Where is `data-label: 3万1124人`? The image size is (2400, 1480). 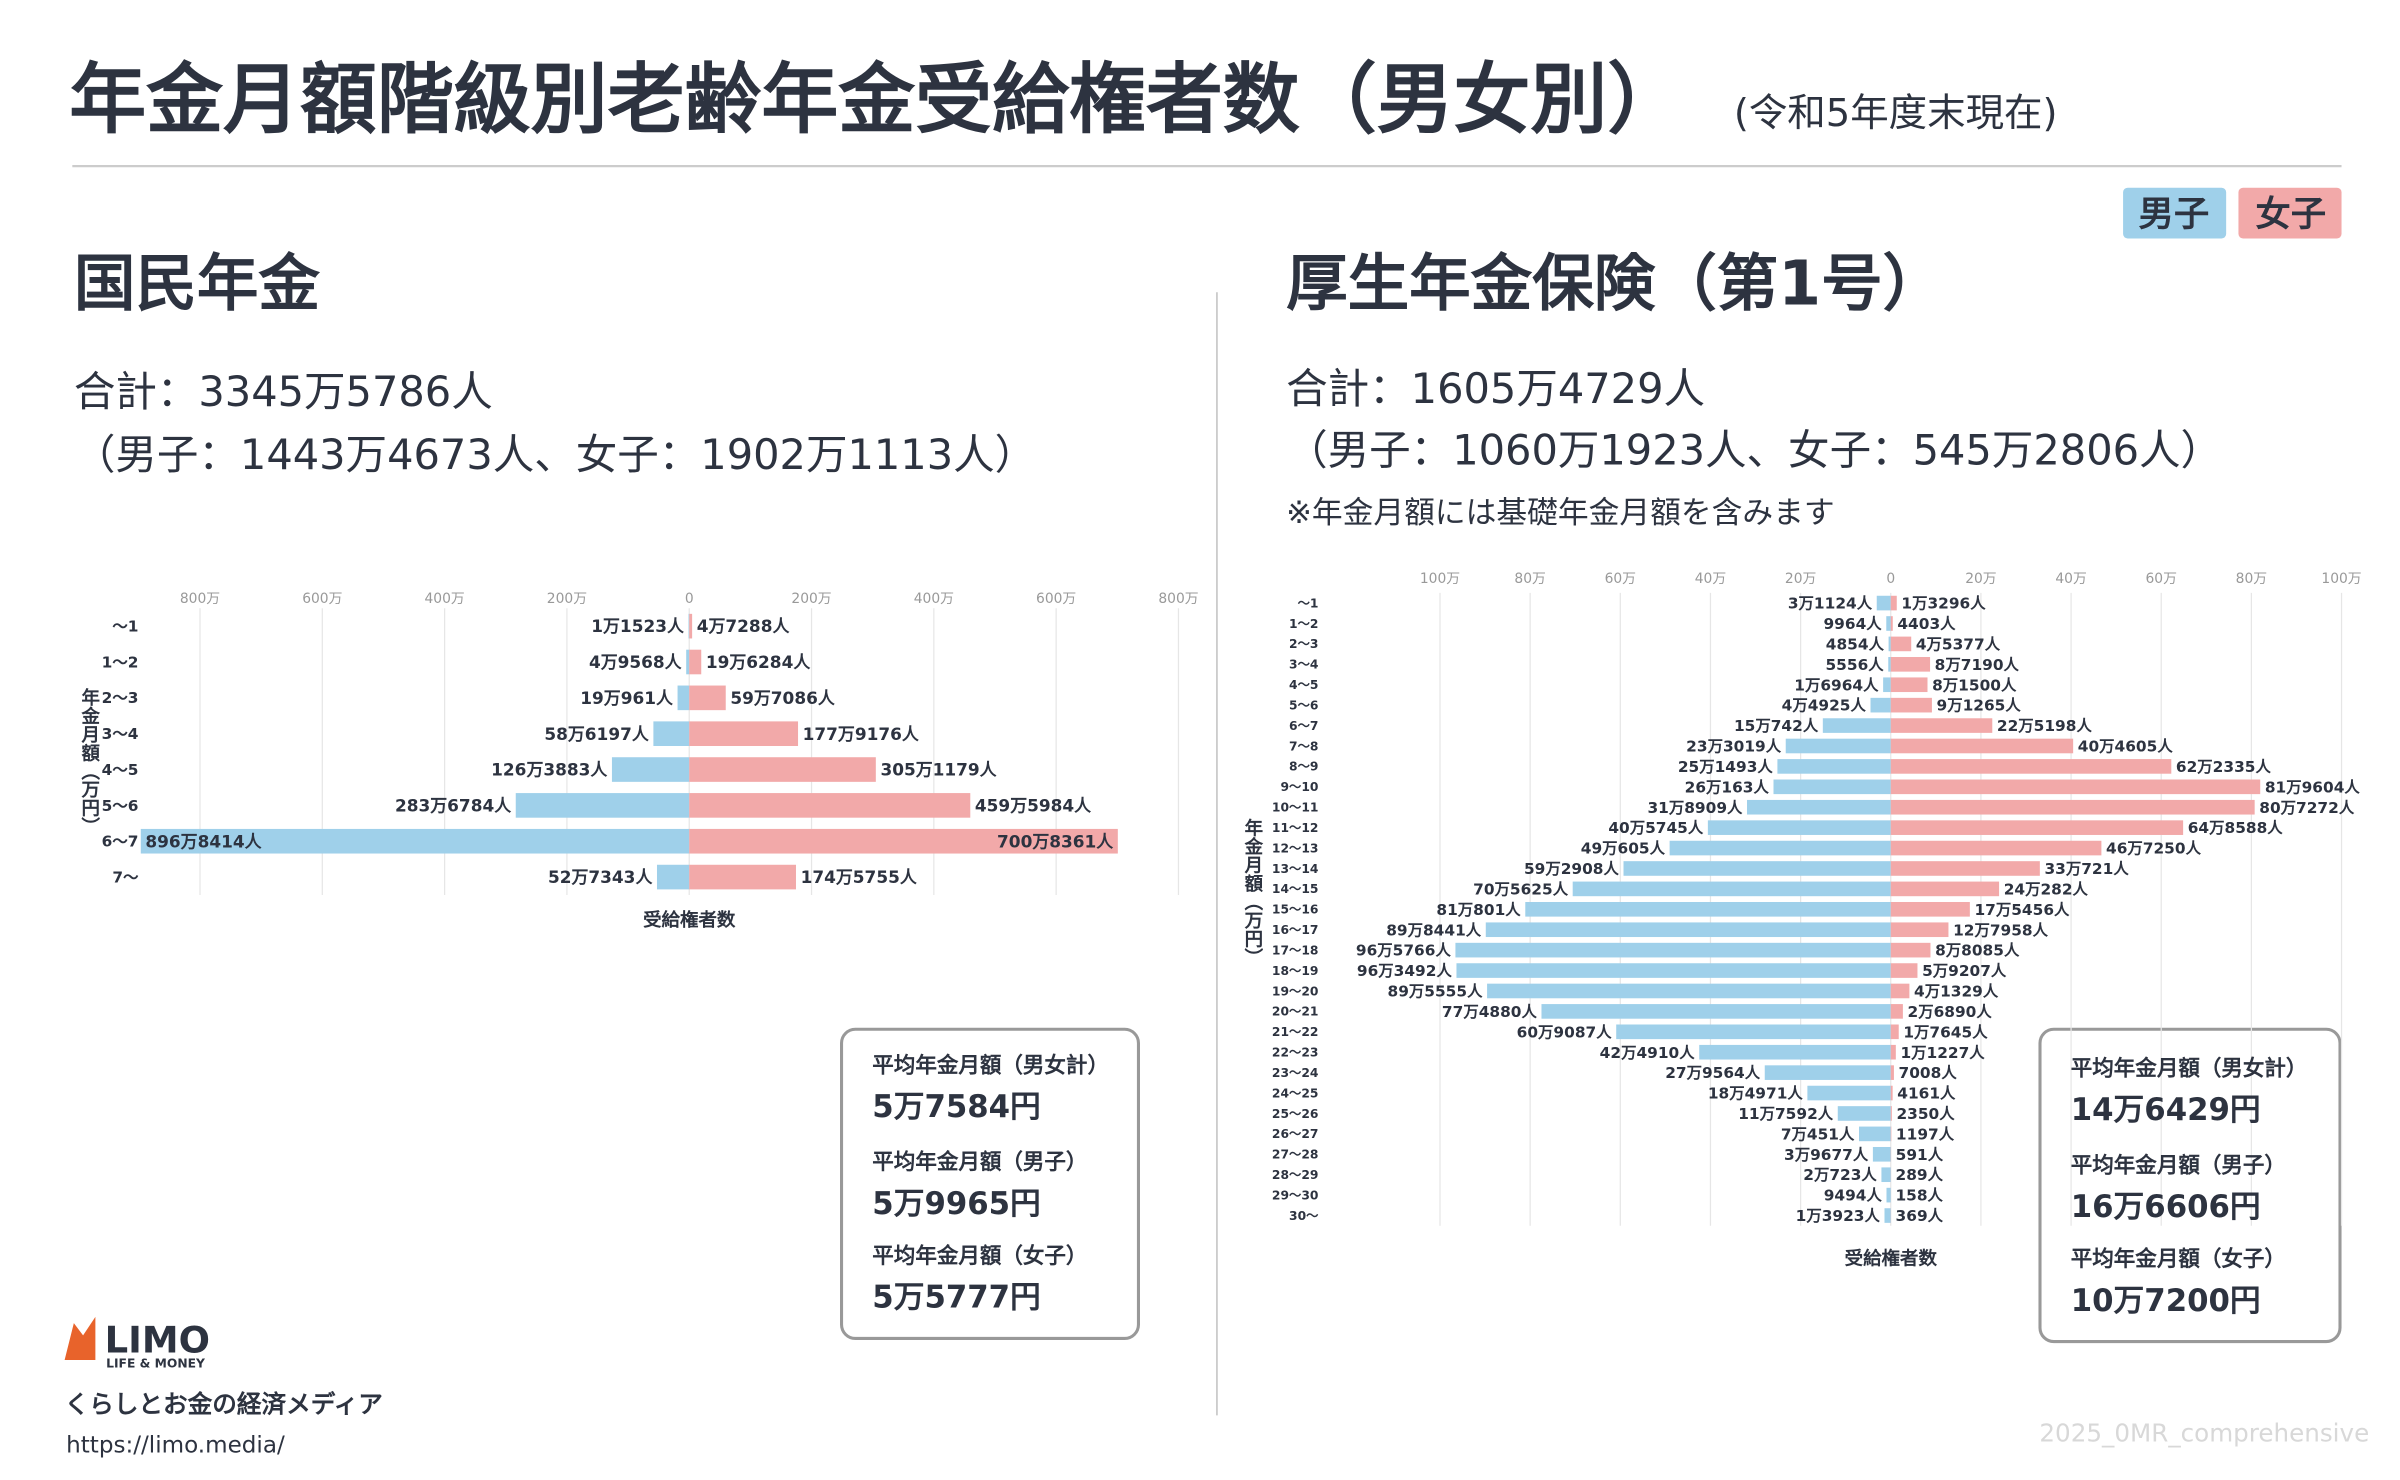
data-label: 3万1124人 is located at coordinates (1830, 604).